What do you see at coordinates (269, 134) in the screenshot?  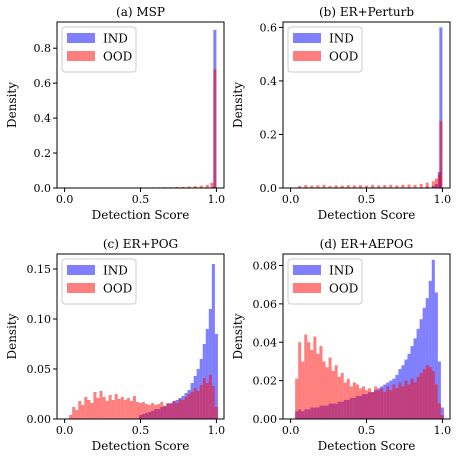 I see `y-tick-label: 0.2` at bounding box center [269, 134].